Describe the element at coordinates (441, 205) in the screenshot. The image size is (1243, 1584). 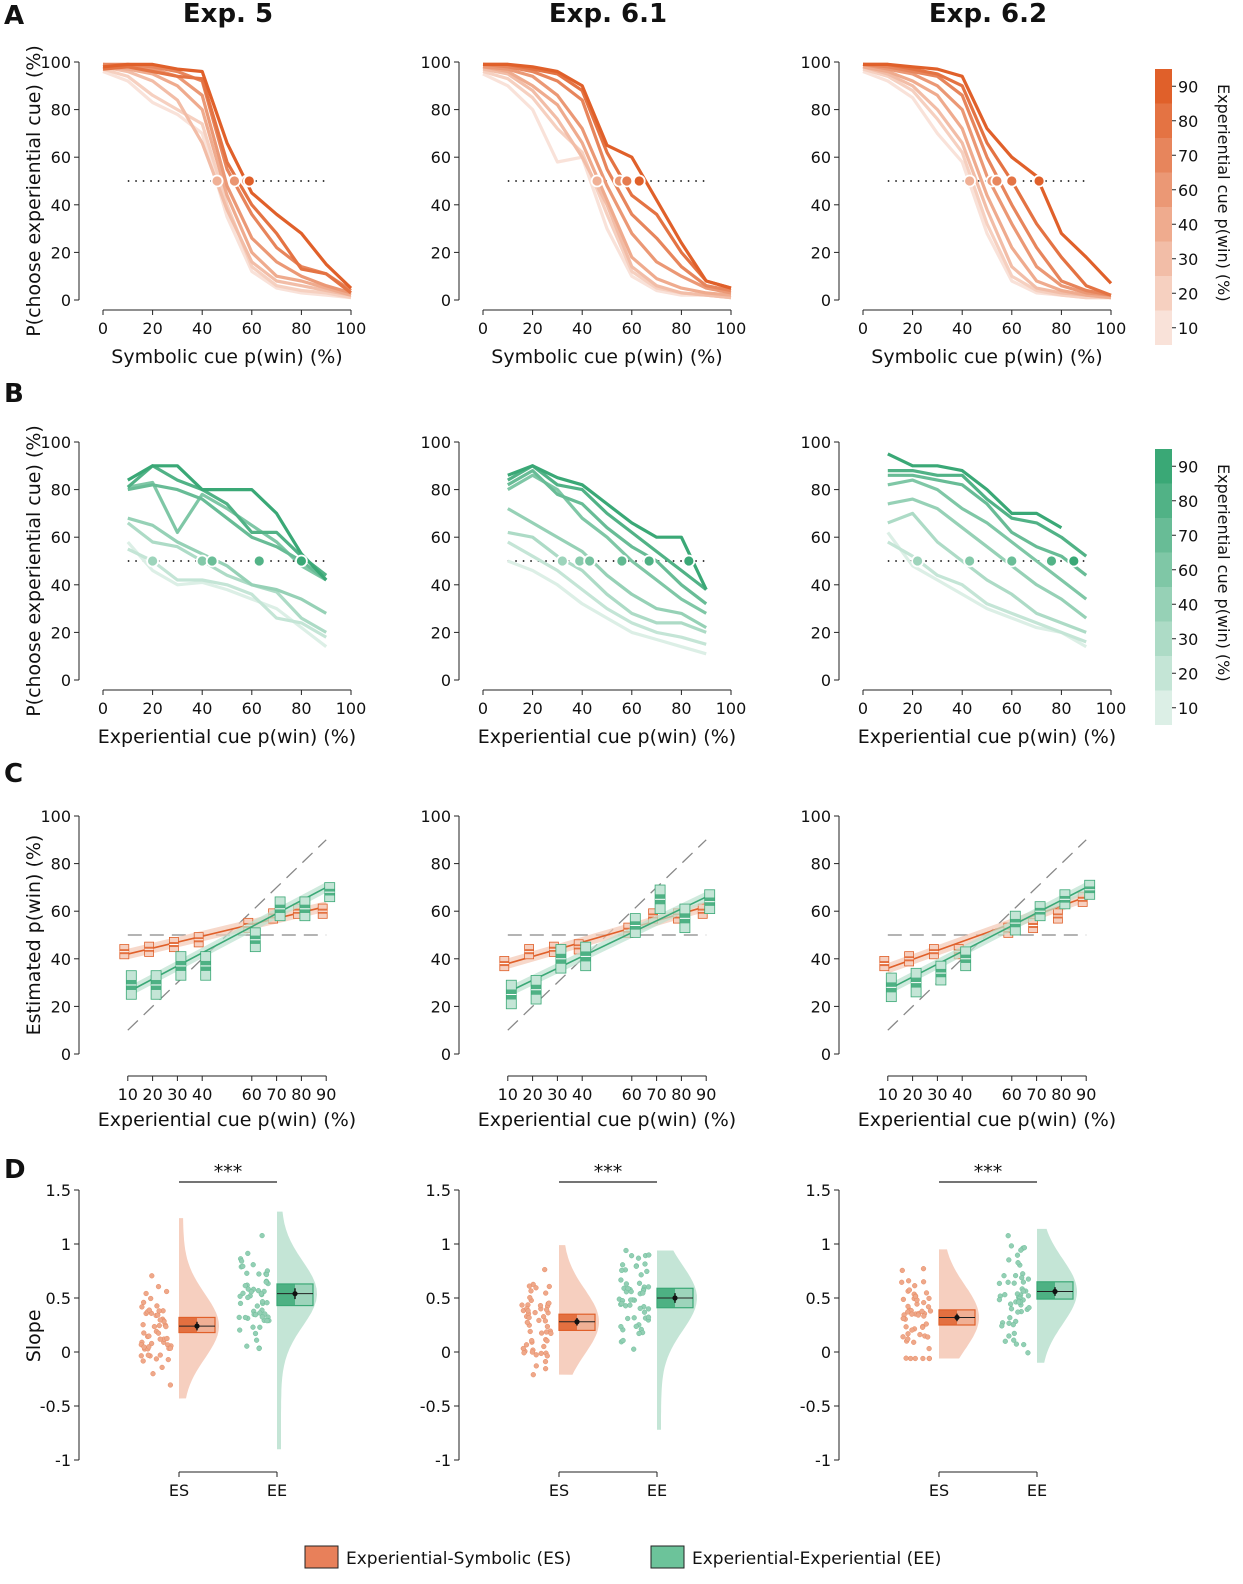
I see `y-tick-label: 40` at that location.